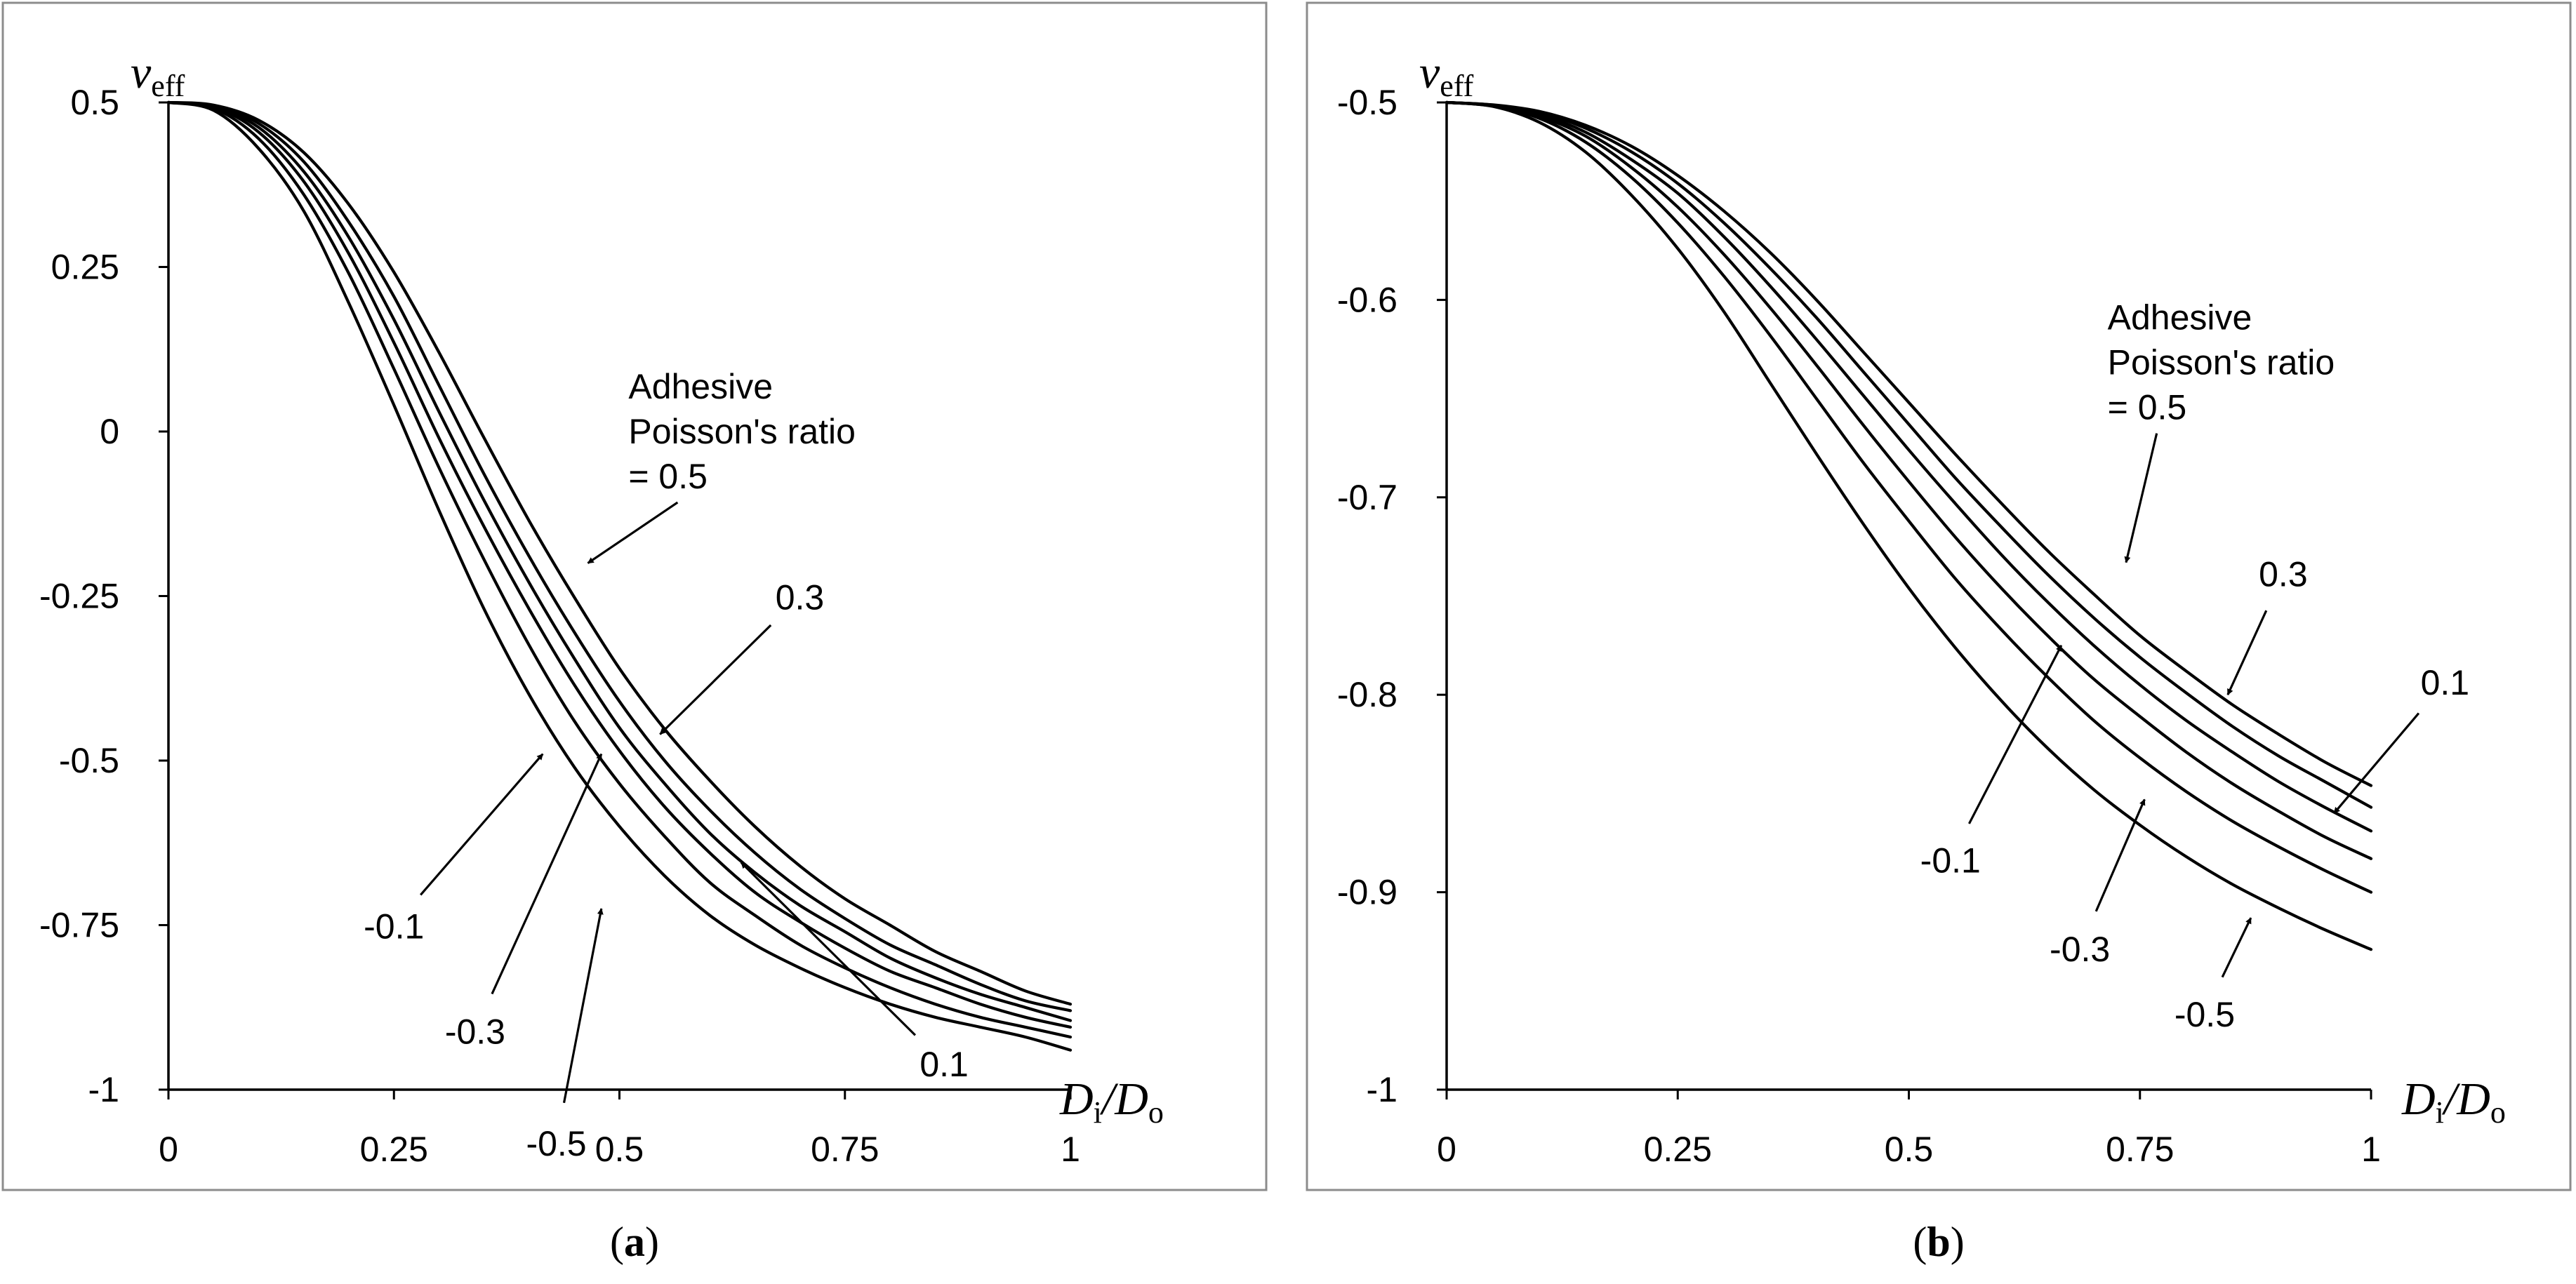 The image size is (2576, 1284). I want to click on panel-b-caption: (b), so click(1939, 1242).